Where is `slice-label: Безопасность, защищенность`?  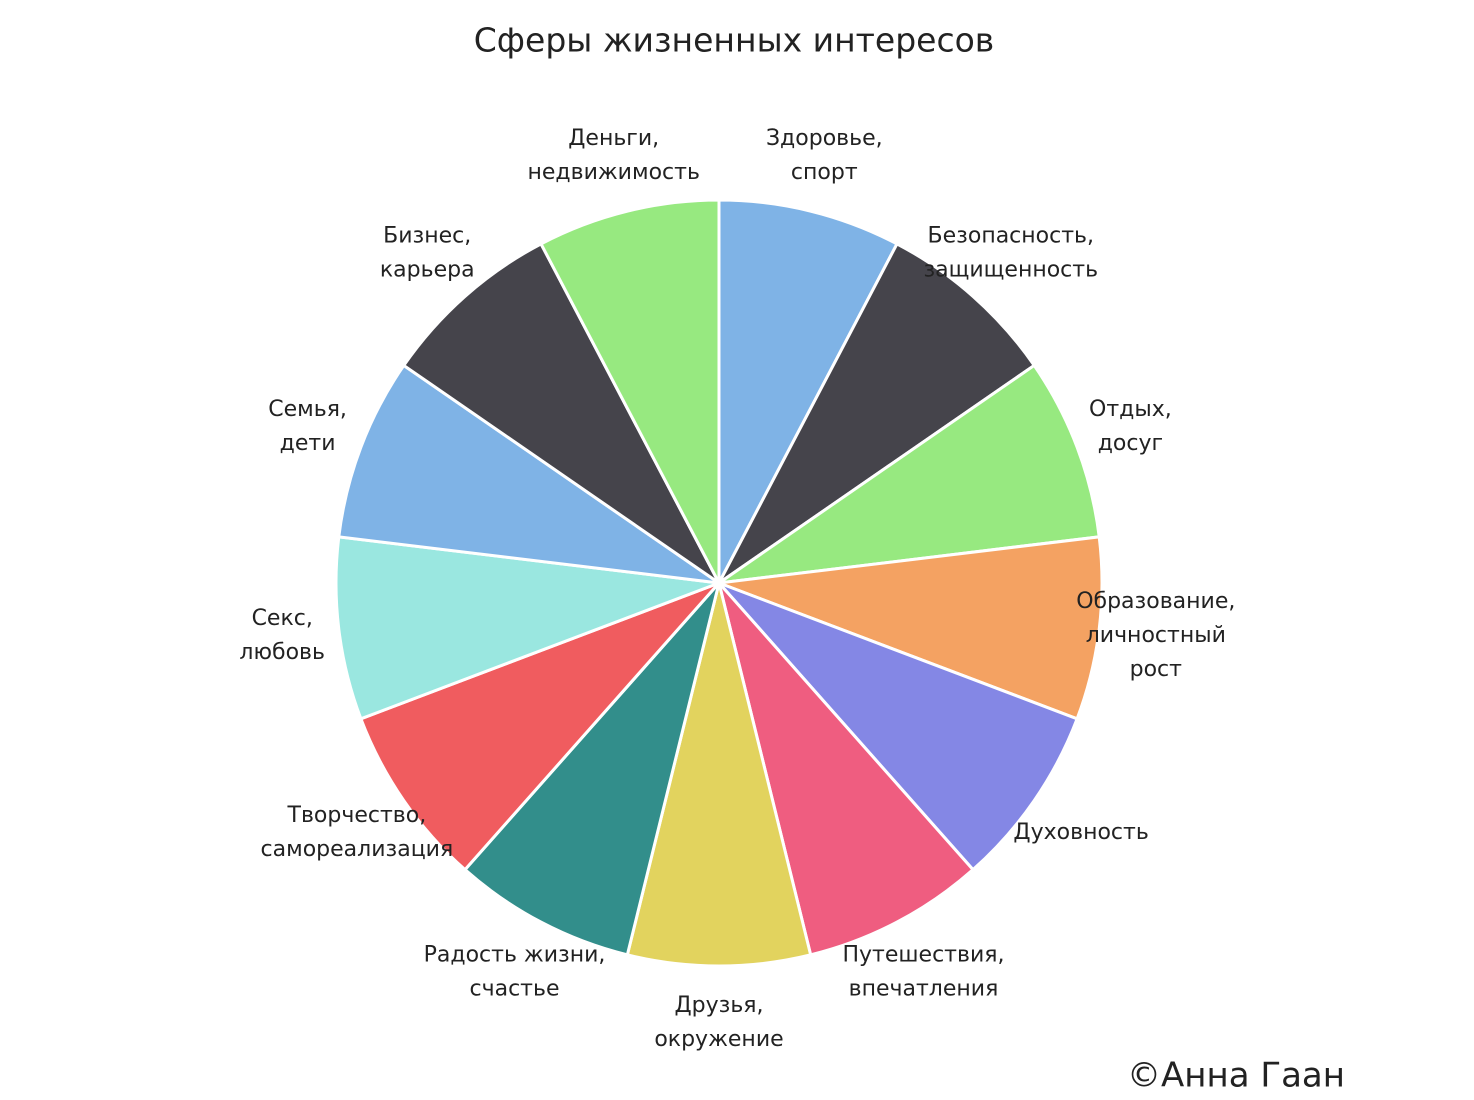 slice-label: Безопасность, защищенность is located at coordinates (1010, 253).